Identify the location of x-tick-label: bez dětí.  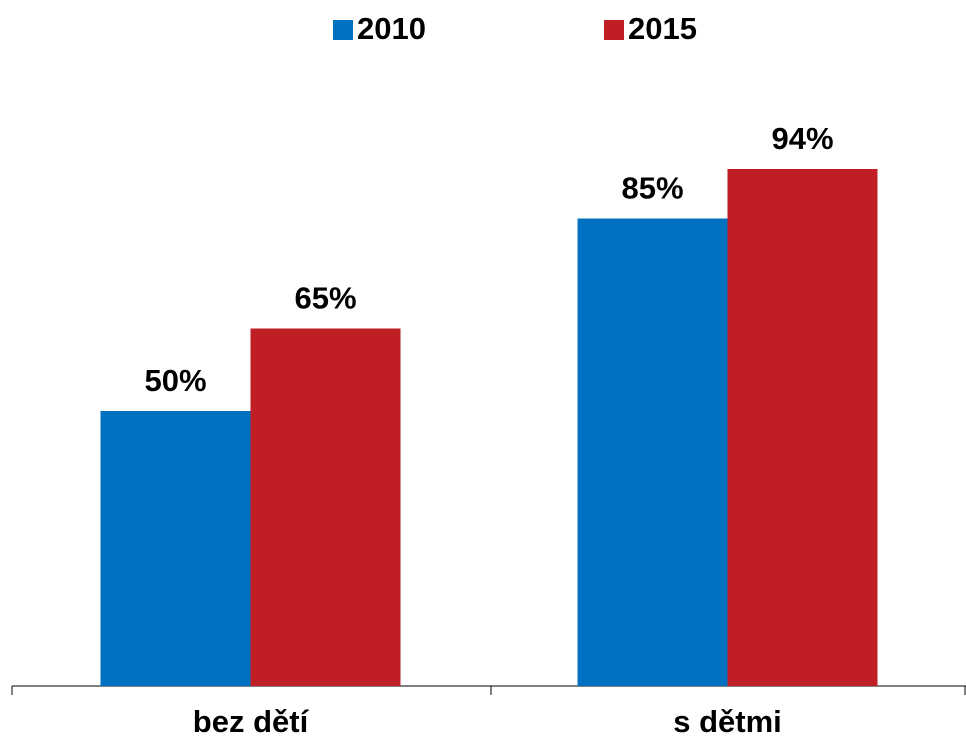
(251, 721).